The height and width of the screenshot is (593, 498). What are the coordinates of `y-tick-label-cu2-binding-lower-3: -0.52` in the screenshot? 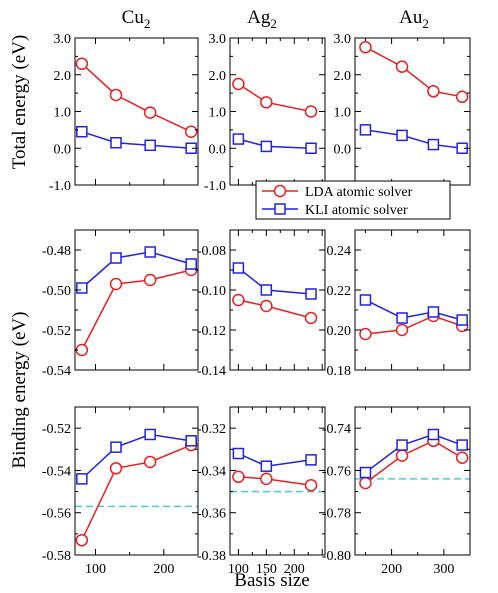 It's located at (56, 429).